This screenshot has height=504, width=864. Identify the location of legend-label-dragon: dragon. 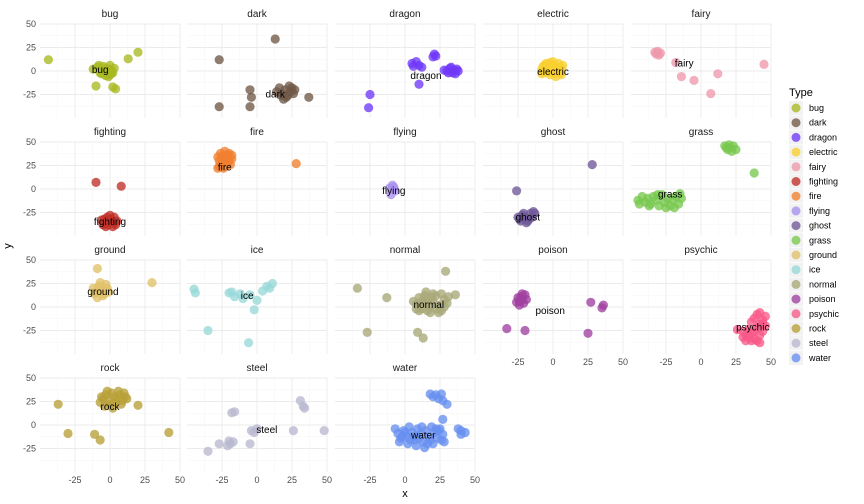
(823, 137).